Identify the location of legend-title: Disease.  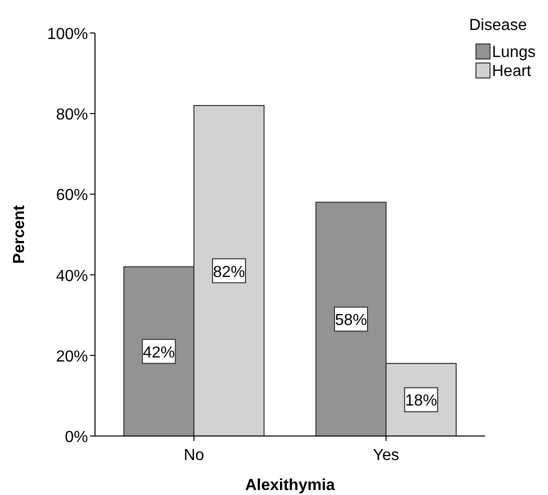
(498, 25).